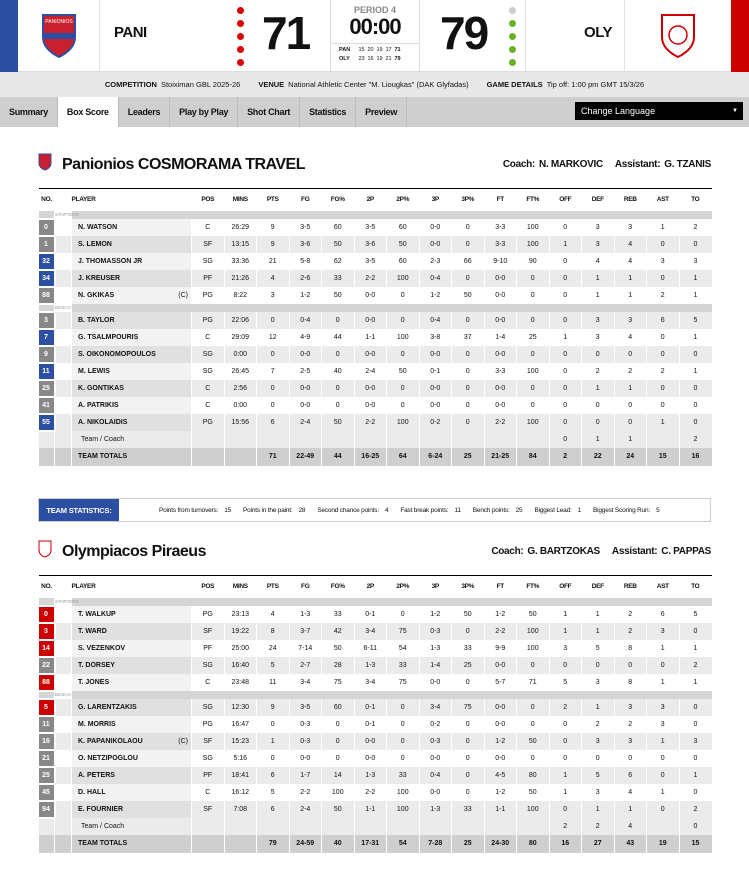  I want to click on player-row: 11 M. MORRIS PG 16:47 0 0-3 0 0-1 0 0-2 0 0-0 0 0 2 2 3 0, so click(375, 724).